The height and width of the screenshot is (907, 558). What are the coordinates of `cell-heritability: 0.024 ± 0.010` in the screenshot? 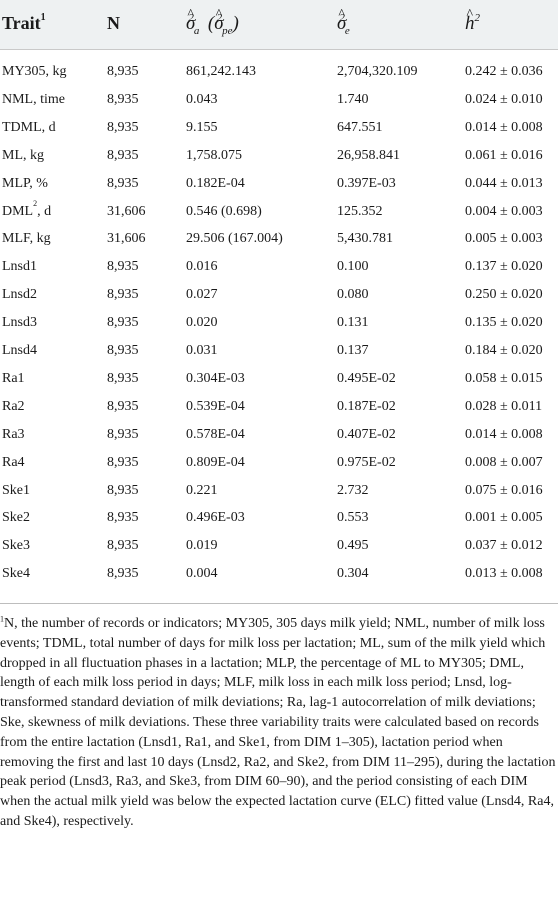 It's located at (504, 99).